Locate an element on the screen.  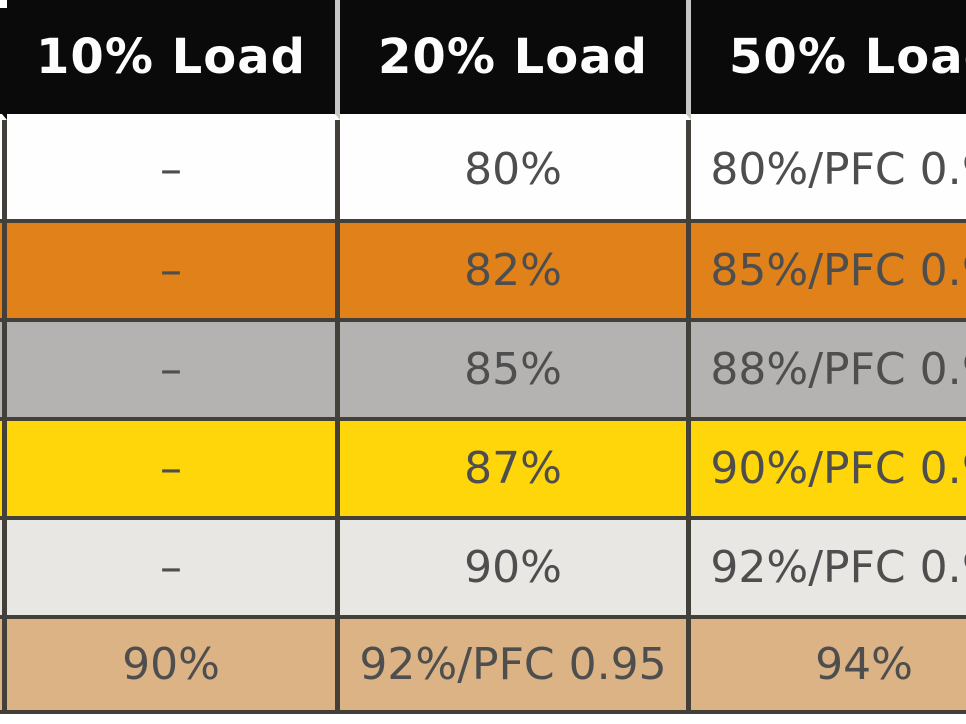
cell-50-load: 92%/PFC 0.95 is located at coordinates (828, 565).